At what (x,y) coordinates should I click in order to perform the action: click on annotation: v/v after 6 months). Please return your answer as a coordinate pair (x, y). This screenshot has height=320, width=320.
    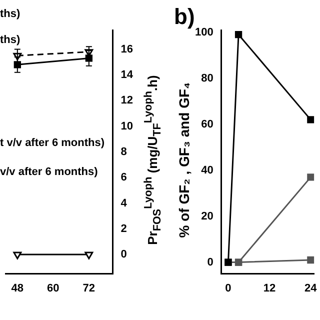
    Looking at the image, I should click on (49, 172).